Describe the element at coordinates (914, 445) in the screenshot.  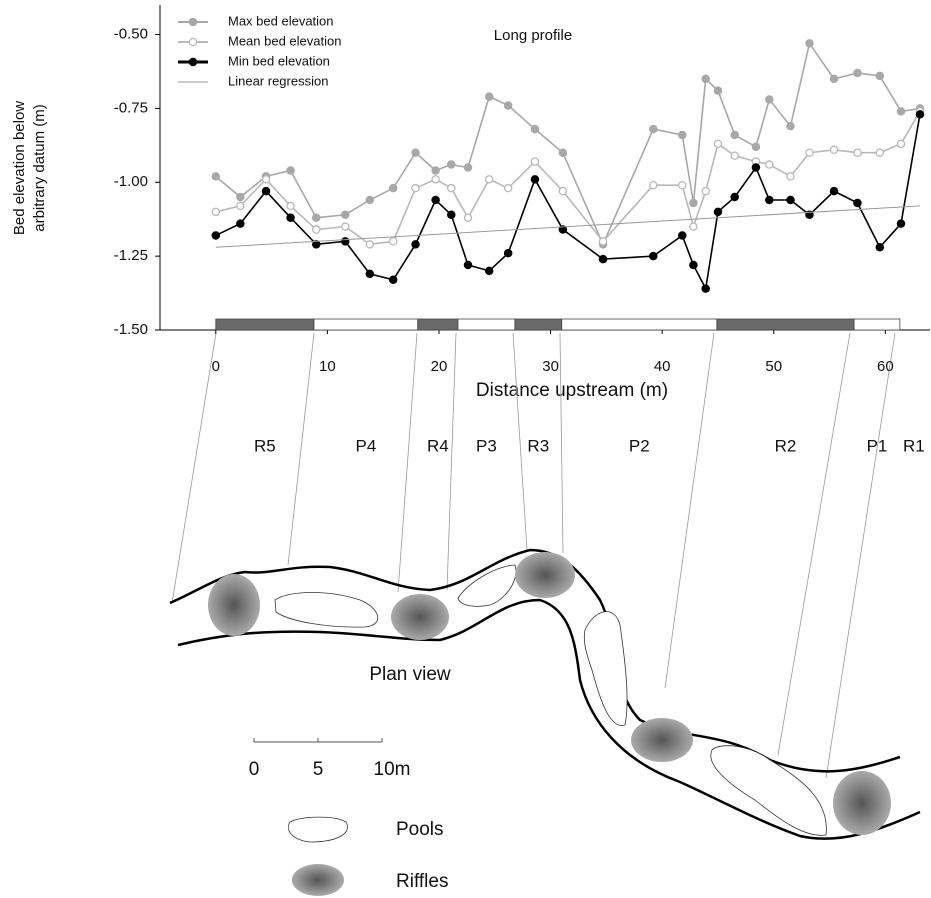
I see `reach-label: R1` at that location.